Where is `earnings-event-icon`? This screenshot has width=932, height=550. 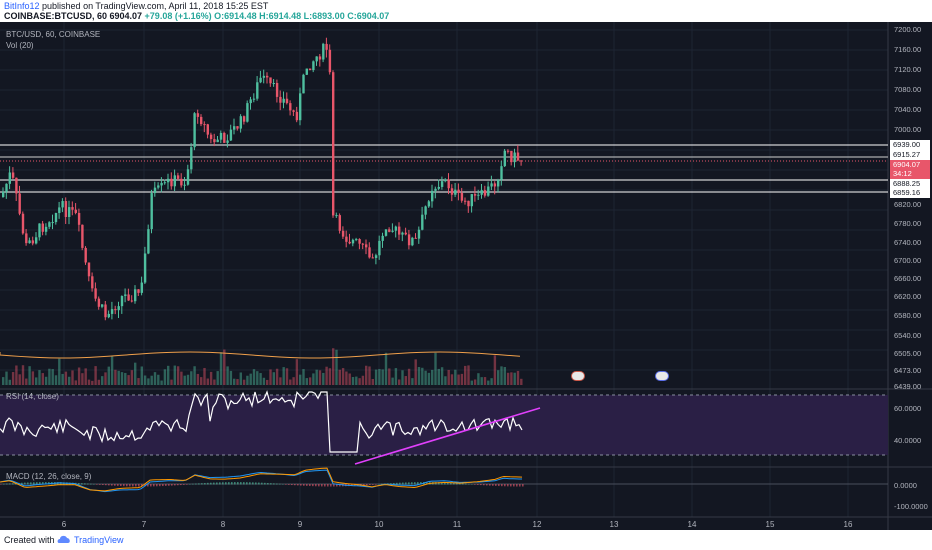
earnings-event-icon is located at coordinates (578, 376).